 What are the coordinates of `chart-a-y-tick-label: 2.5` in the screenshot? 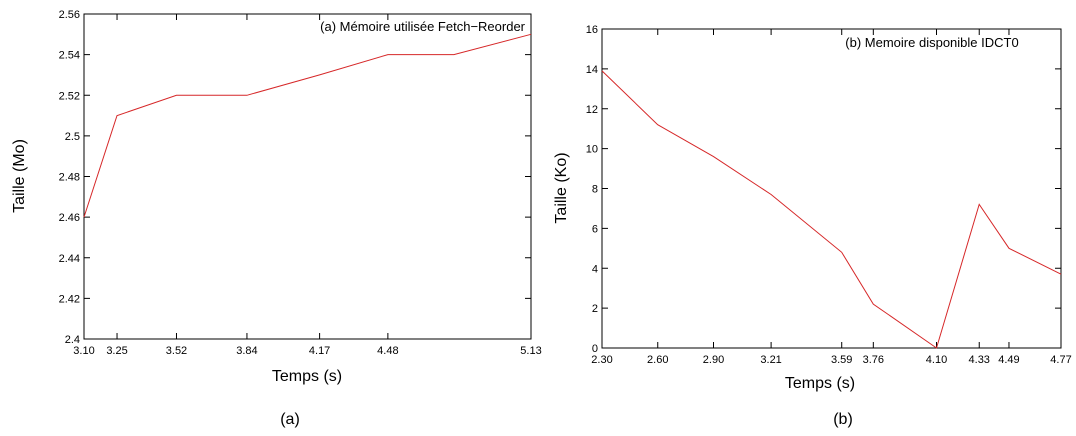 It's located at (72, 137).